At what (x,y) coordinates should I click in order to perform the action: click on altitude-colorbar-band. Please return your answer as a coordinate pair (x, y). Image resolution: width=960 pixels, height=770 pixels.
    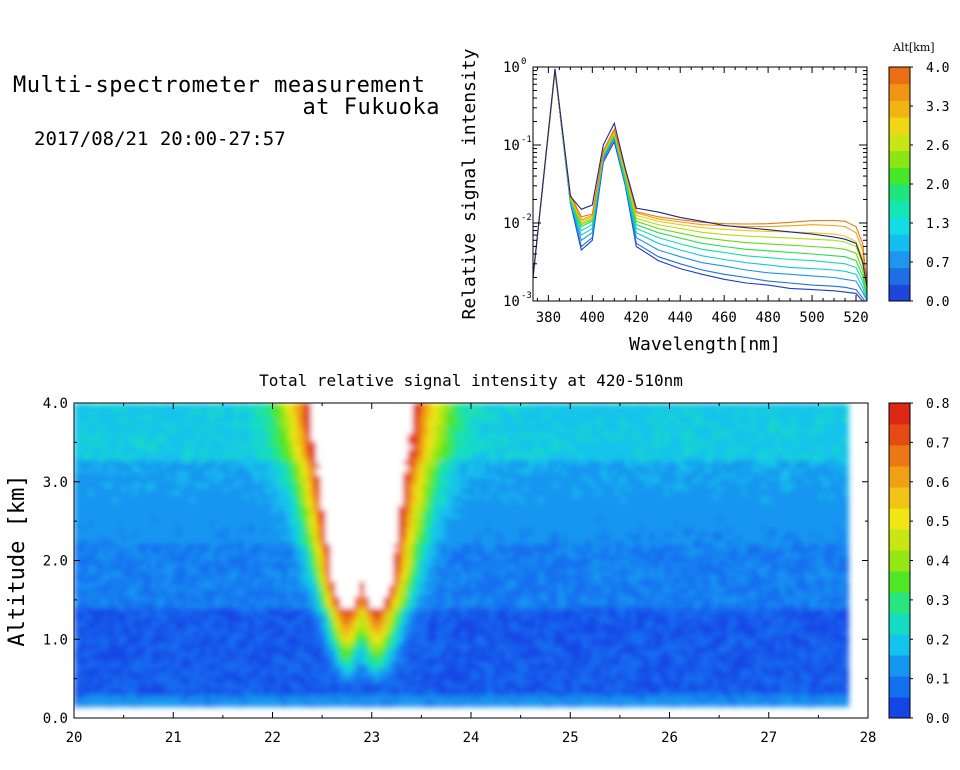
    Looking at the image, I should click on (899, 92).